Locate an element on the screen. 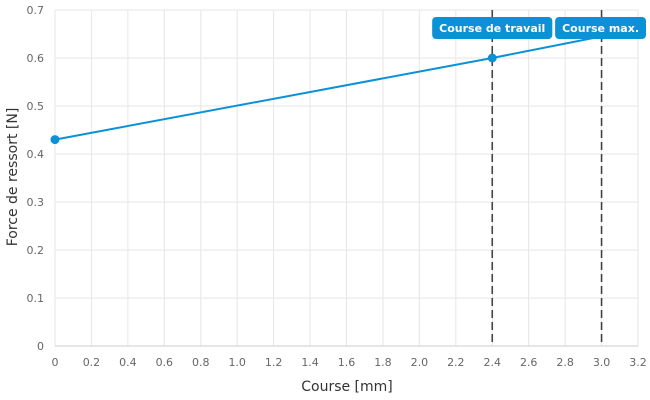  marker-label: Course max. is located at coordinates (600, 28).